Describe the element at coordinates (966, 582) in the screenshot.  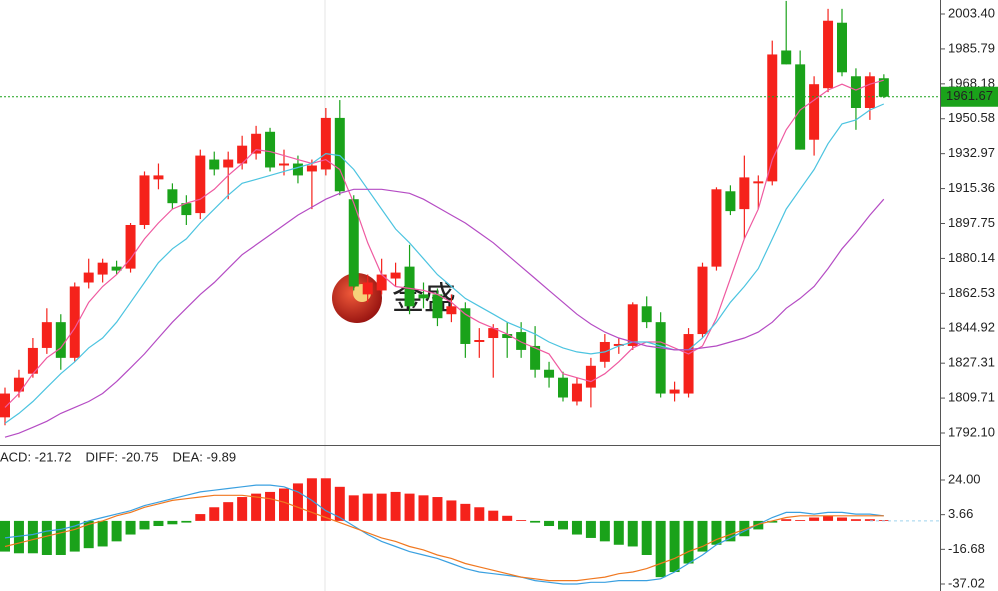
I see `y-tick-label: -37.02` at that location.